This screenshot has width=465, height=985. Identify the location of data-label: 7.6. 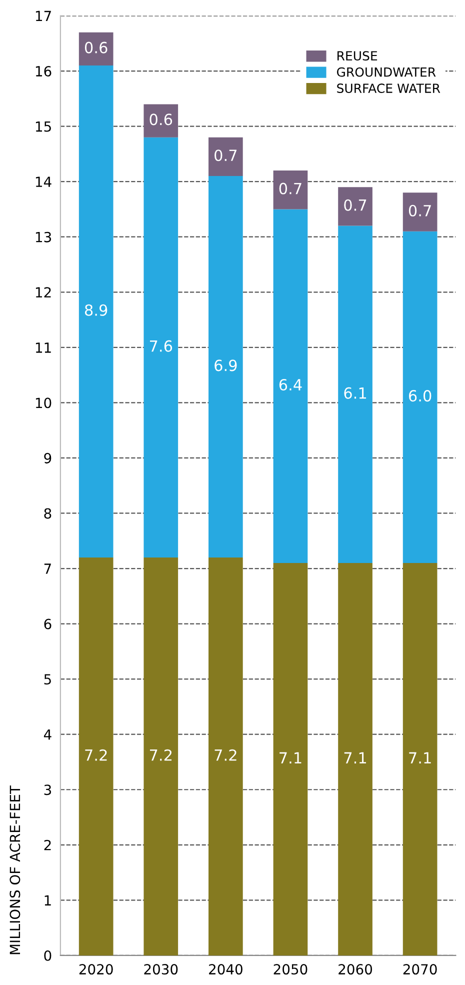
(161, 346).